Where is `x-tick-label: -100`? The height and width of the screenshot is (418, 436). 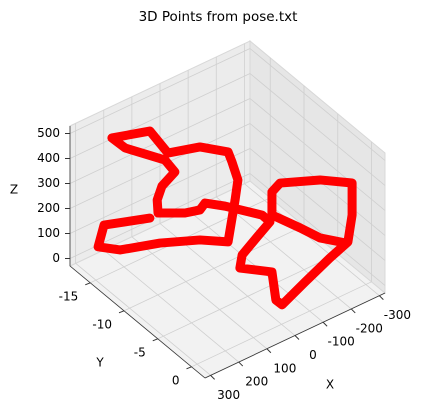
x-tick-label: -100 is located at coordinates (341, 342).